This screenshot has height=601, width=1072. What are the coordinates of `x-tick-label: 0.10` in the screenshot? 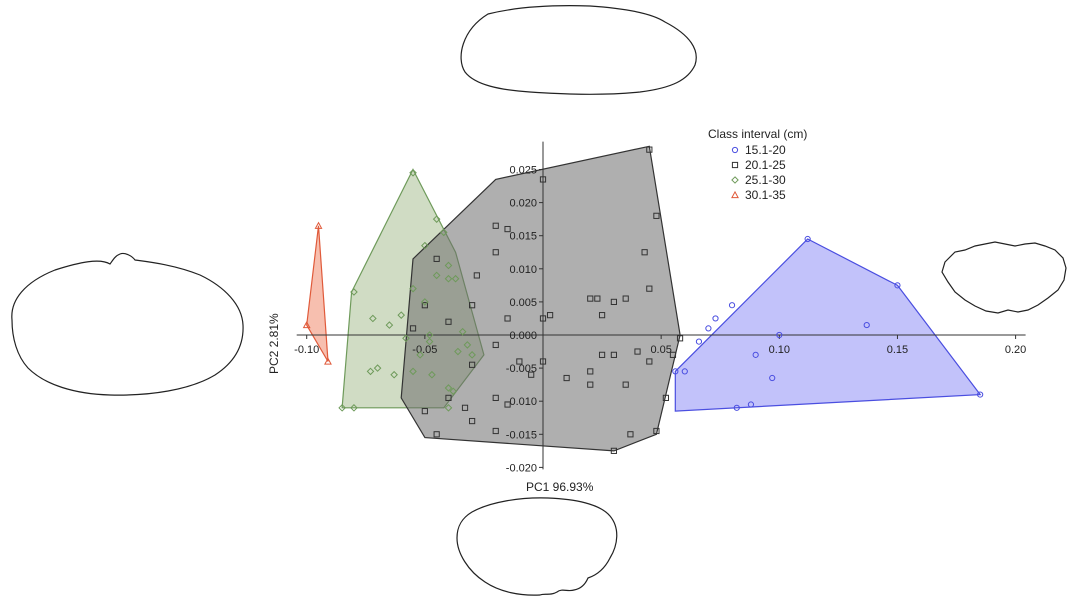 It's located at (779, 350).